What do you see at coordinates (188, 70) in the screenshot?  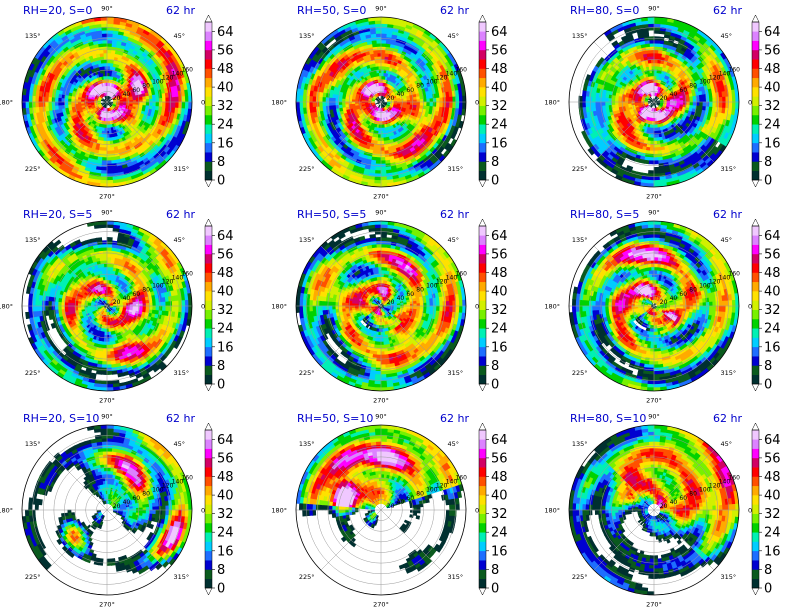 I see `radial-label: 160` at bounding box center [188, 70].